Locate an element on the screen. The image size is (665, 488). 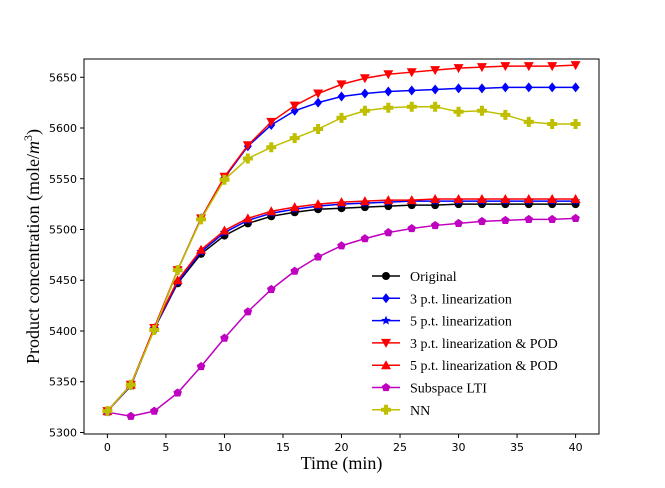
x-tick-label: 35 is located at coordinates (517, 447).